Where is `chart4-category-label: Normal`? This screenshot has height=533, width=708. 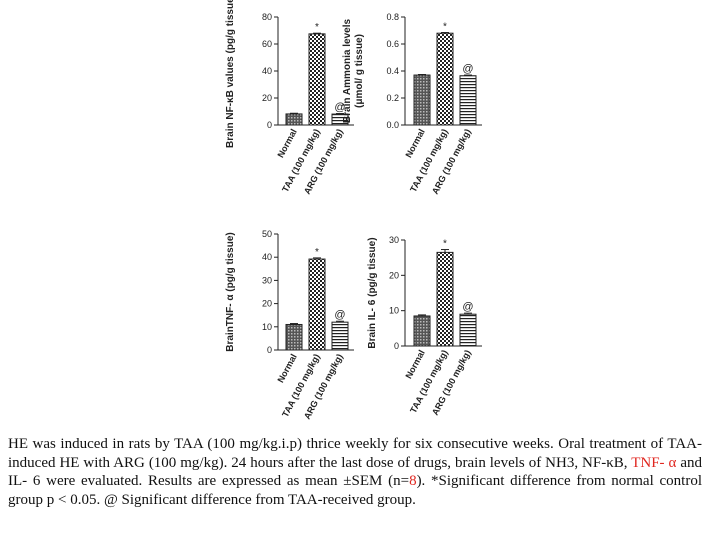 chart4-category-label: Normal is located at coordinates (414, 364).